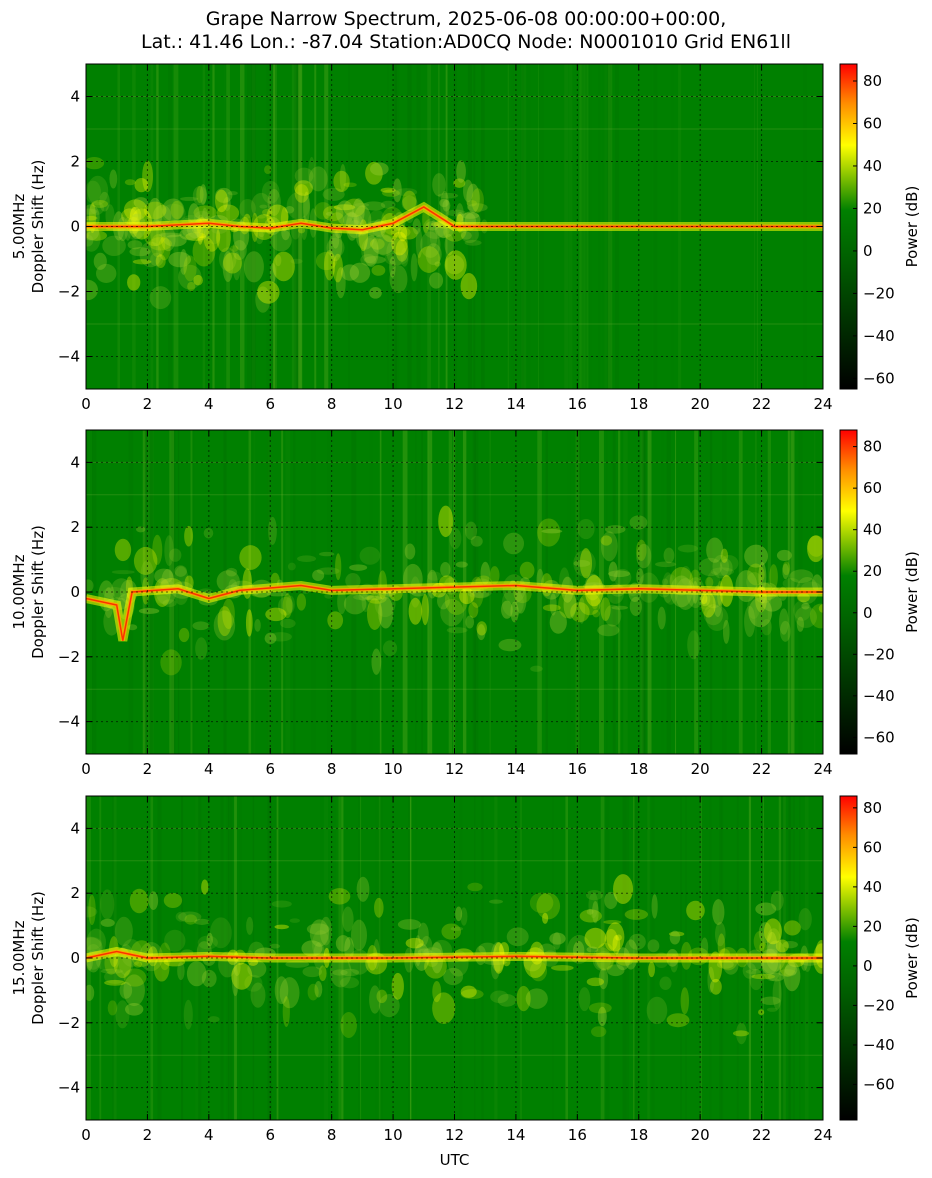  What do you see at coordinates (19, 591) in the screenshot?
I see `y-axis-label-frequency: 10.00MHz` at bounding box center [19, 591].